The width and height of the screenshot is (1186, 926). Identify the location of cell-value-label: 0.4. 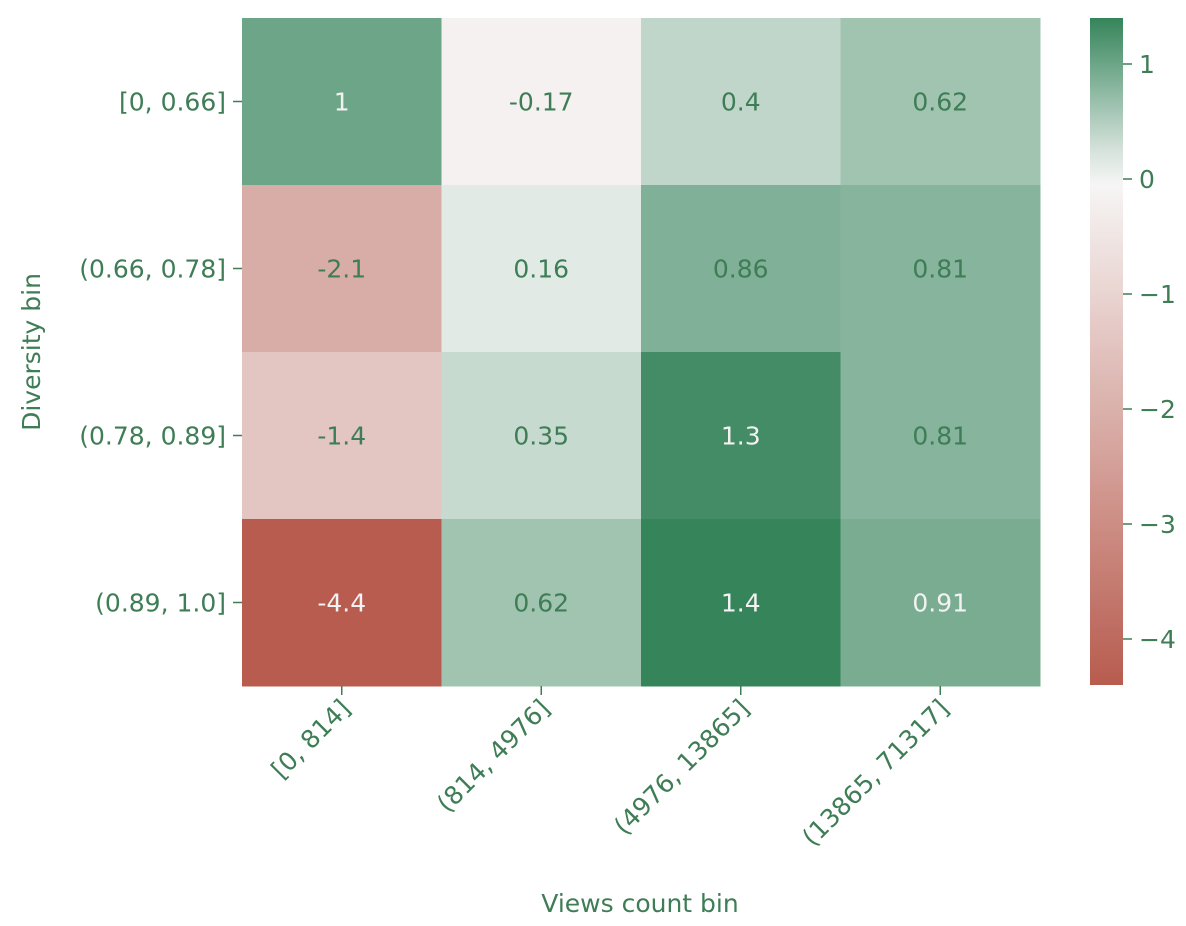
(741, 102).